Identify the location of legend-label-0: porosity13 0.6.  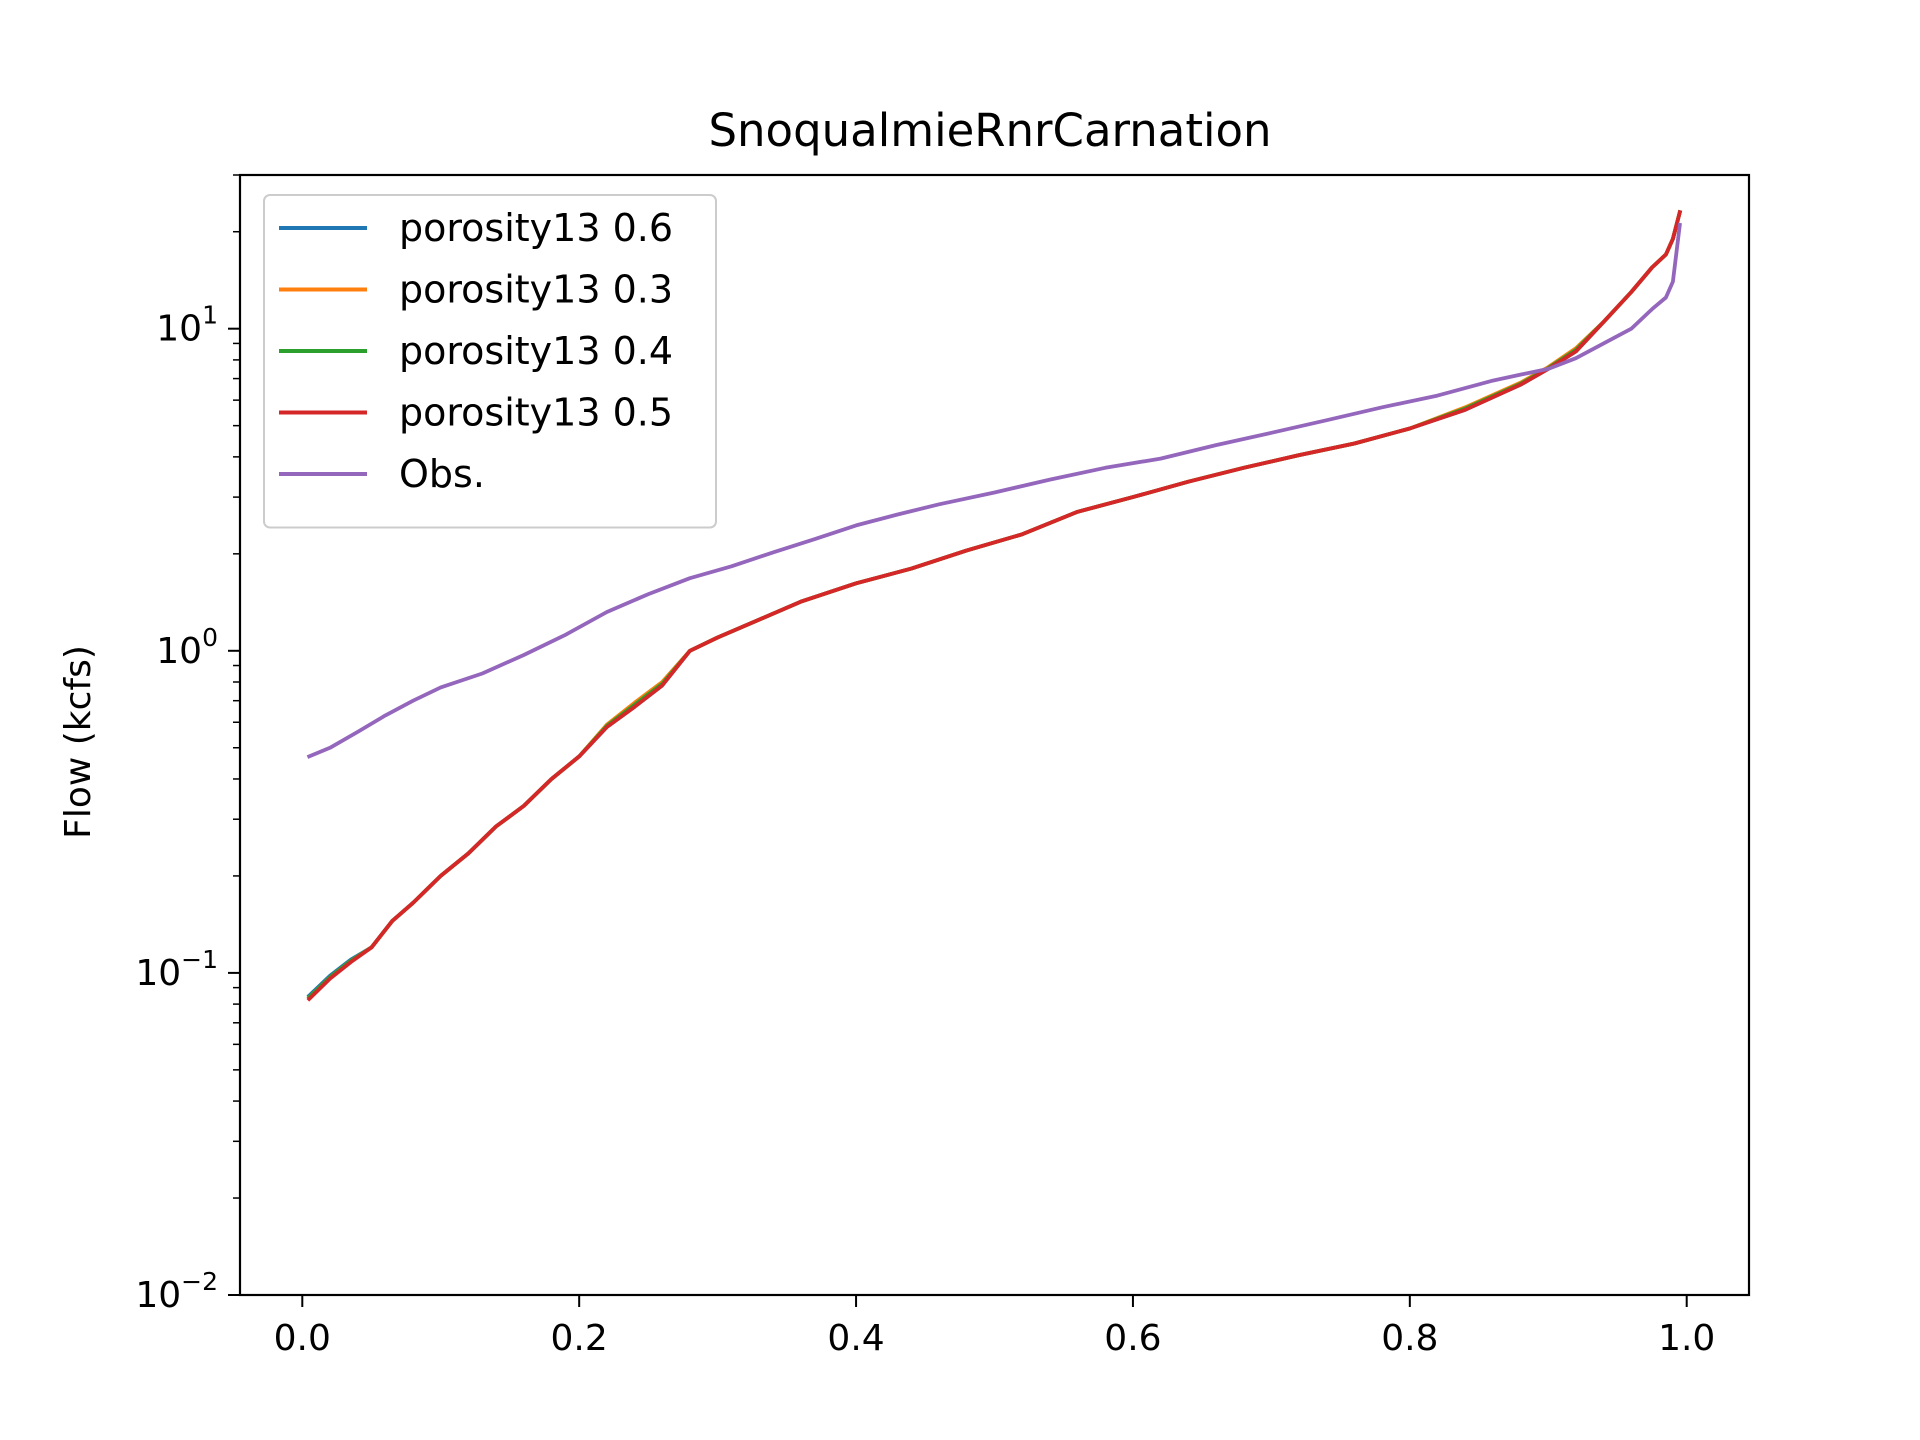
(536, 228).